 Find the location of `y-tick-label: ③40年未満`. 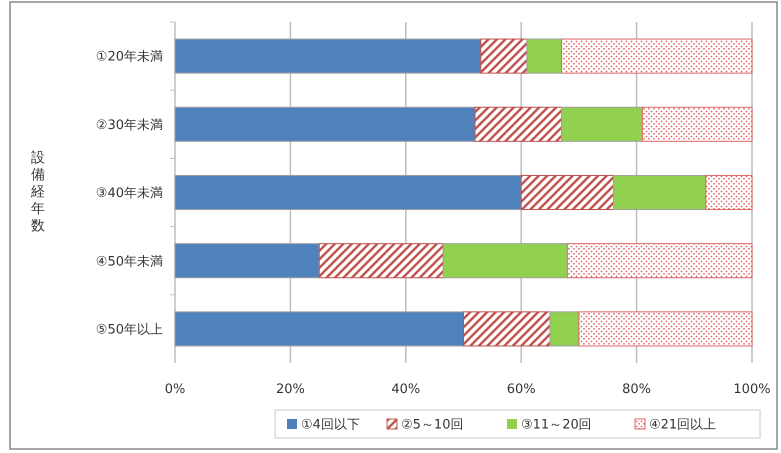

y-tick-label: ③40年未満 is located at coordinates (129, 194).